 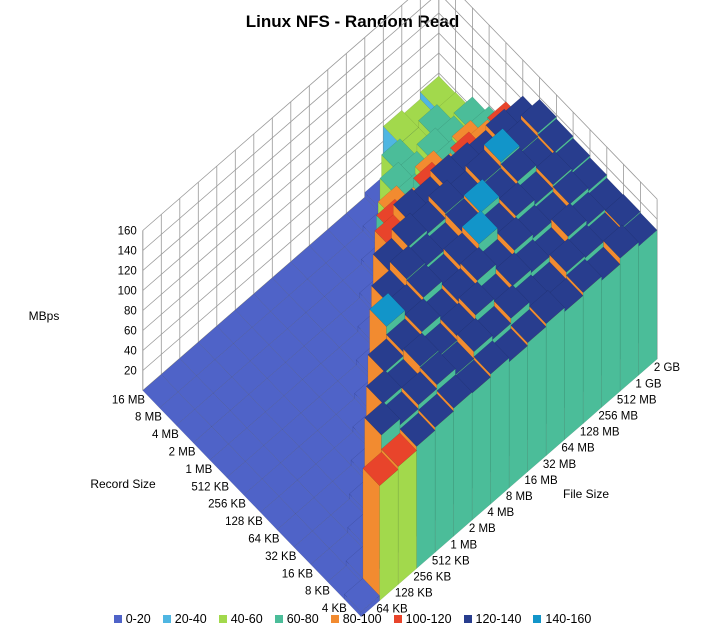 I want to click on z-tick-label: 120, so click(x=127, y=272).